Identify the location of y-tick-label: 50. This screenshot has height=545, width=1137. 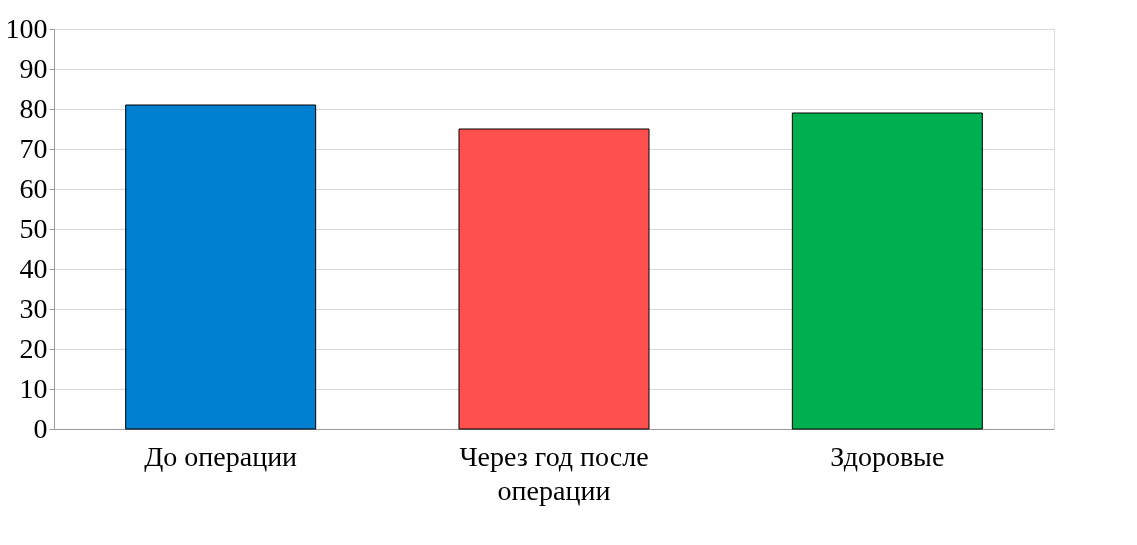
(33, 228).